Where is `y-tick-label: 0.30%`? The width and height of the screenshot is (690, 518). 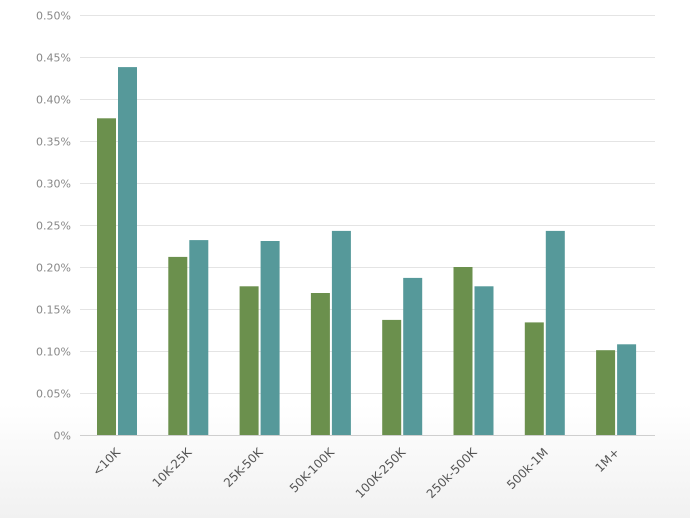 y-tick-label: 0.30% is located at coordinates (53, 184).